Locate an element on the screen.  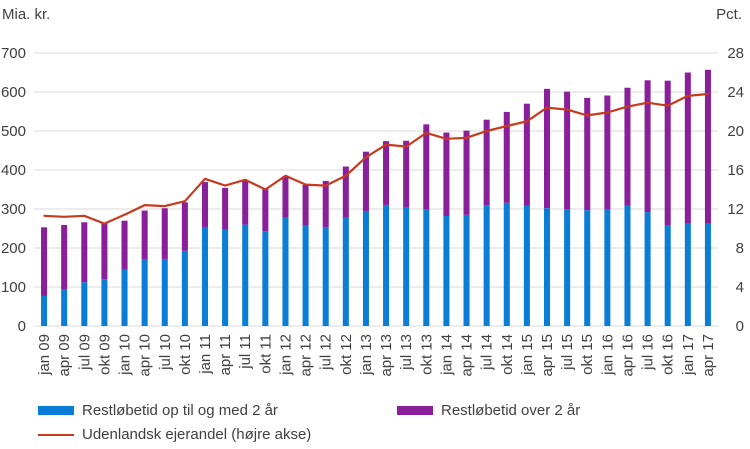
y-right-tick-label: 12 is located at coordinates (735, 209).